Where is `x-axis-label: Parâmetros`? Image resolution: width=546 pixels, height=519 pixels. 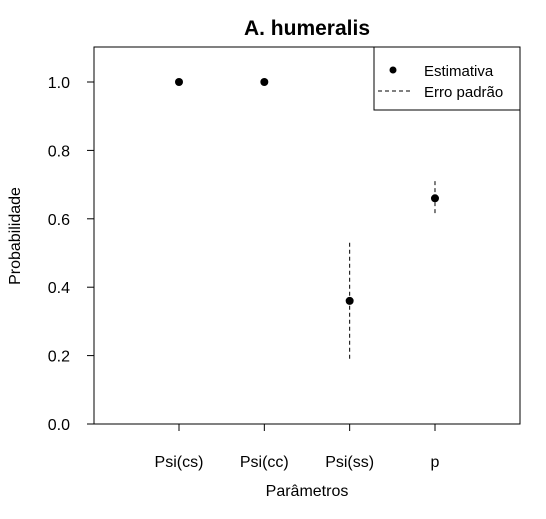 x-axis-label: Parâmetros is located at coordinates (307, 491).